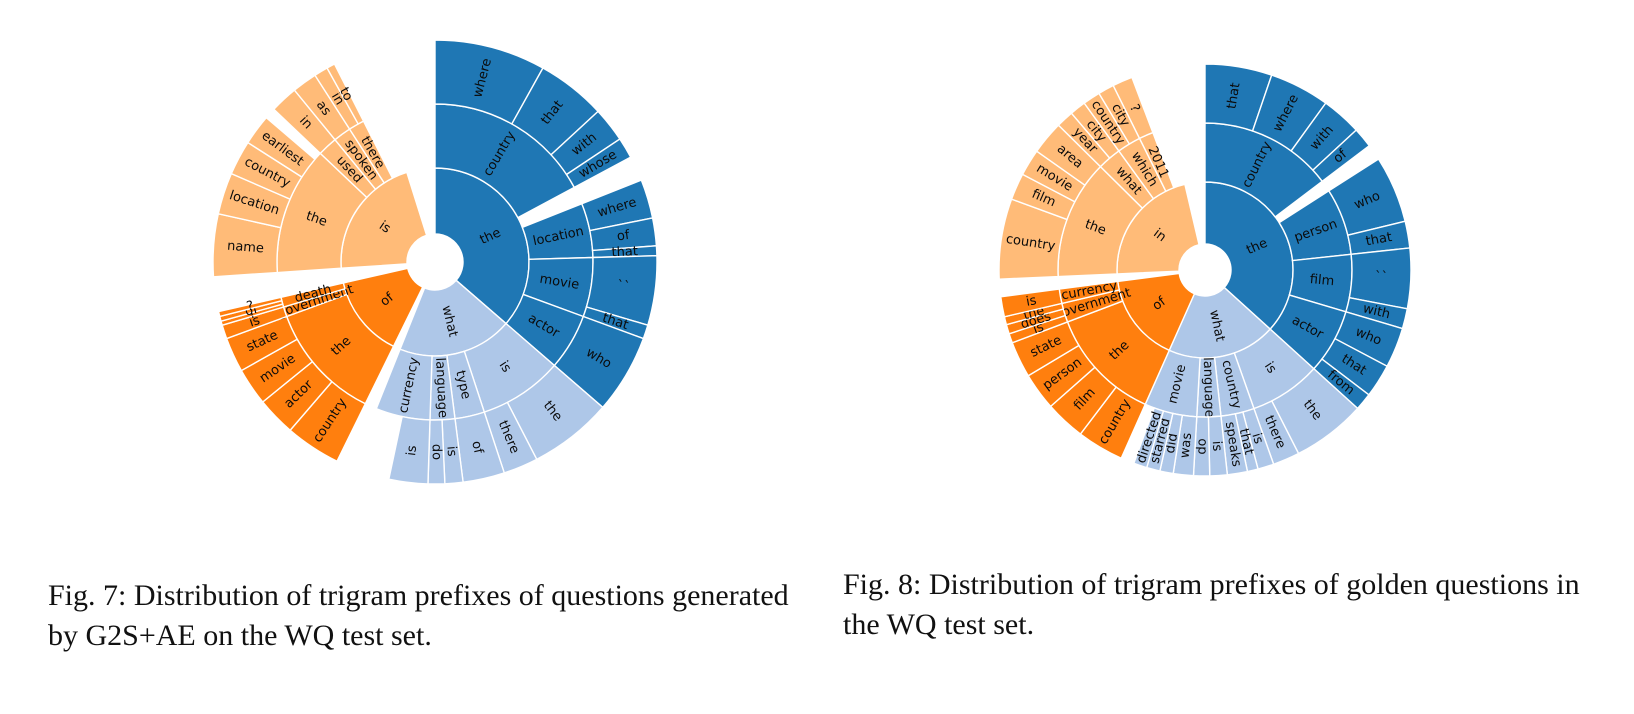 This screenshot has height=714, width=1634. What do you see at coordinates (316, 219) in the screenshot?
I see `fig7-segment-is-5-the-0-label: the` at bounding box center [316, 219].